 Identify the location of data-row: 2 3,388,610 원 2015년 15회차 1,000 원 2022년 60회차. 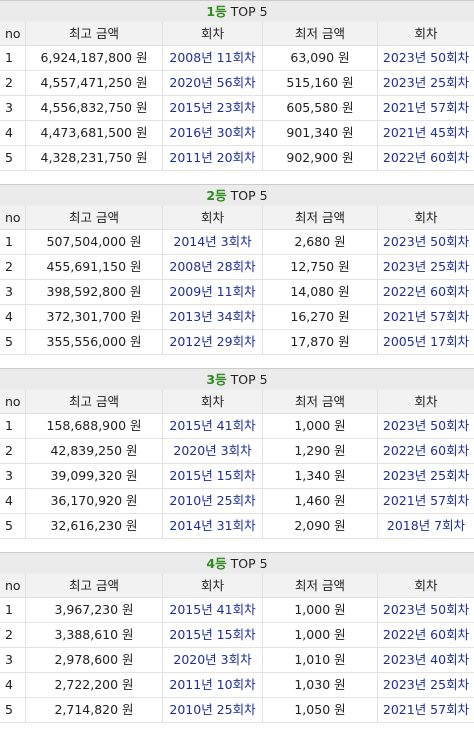
(237, 635).